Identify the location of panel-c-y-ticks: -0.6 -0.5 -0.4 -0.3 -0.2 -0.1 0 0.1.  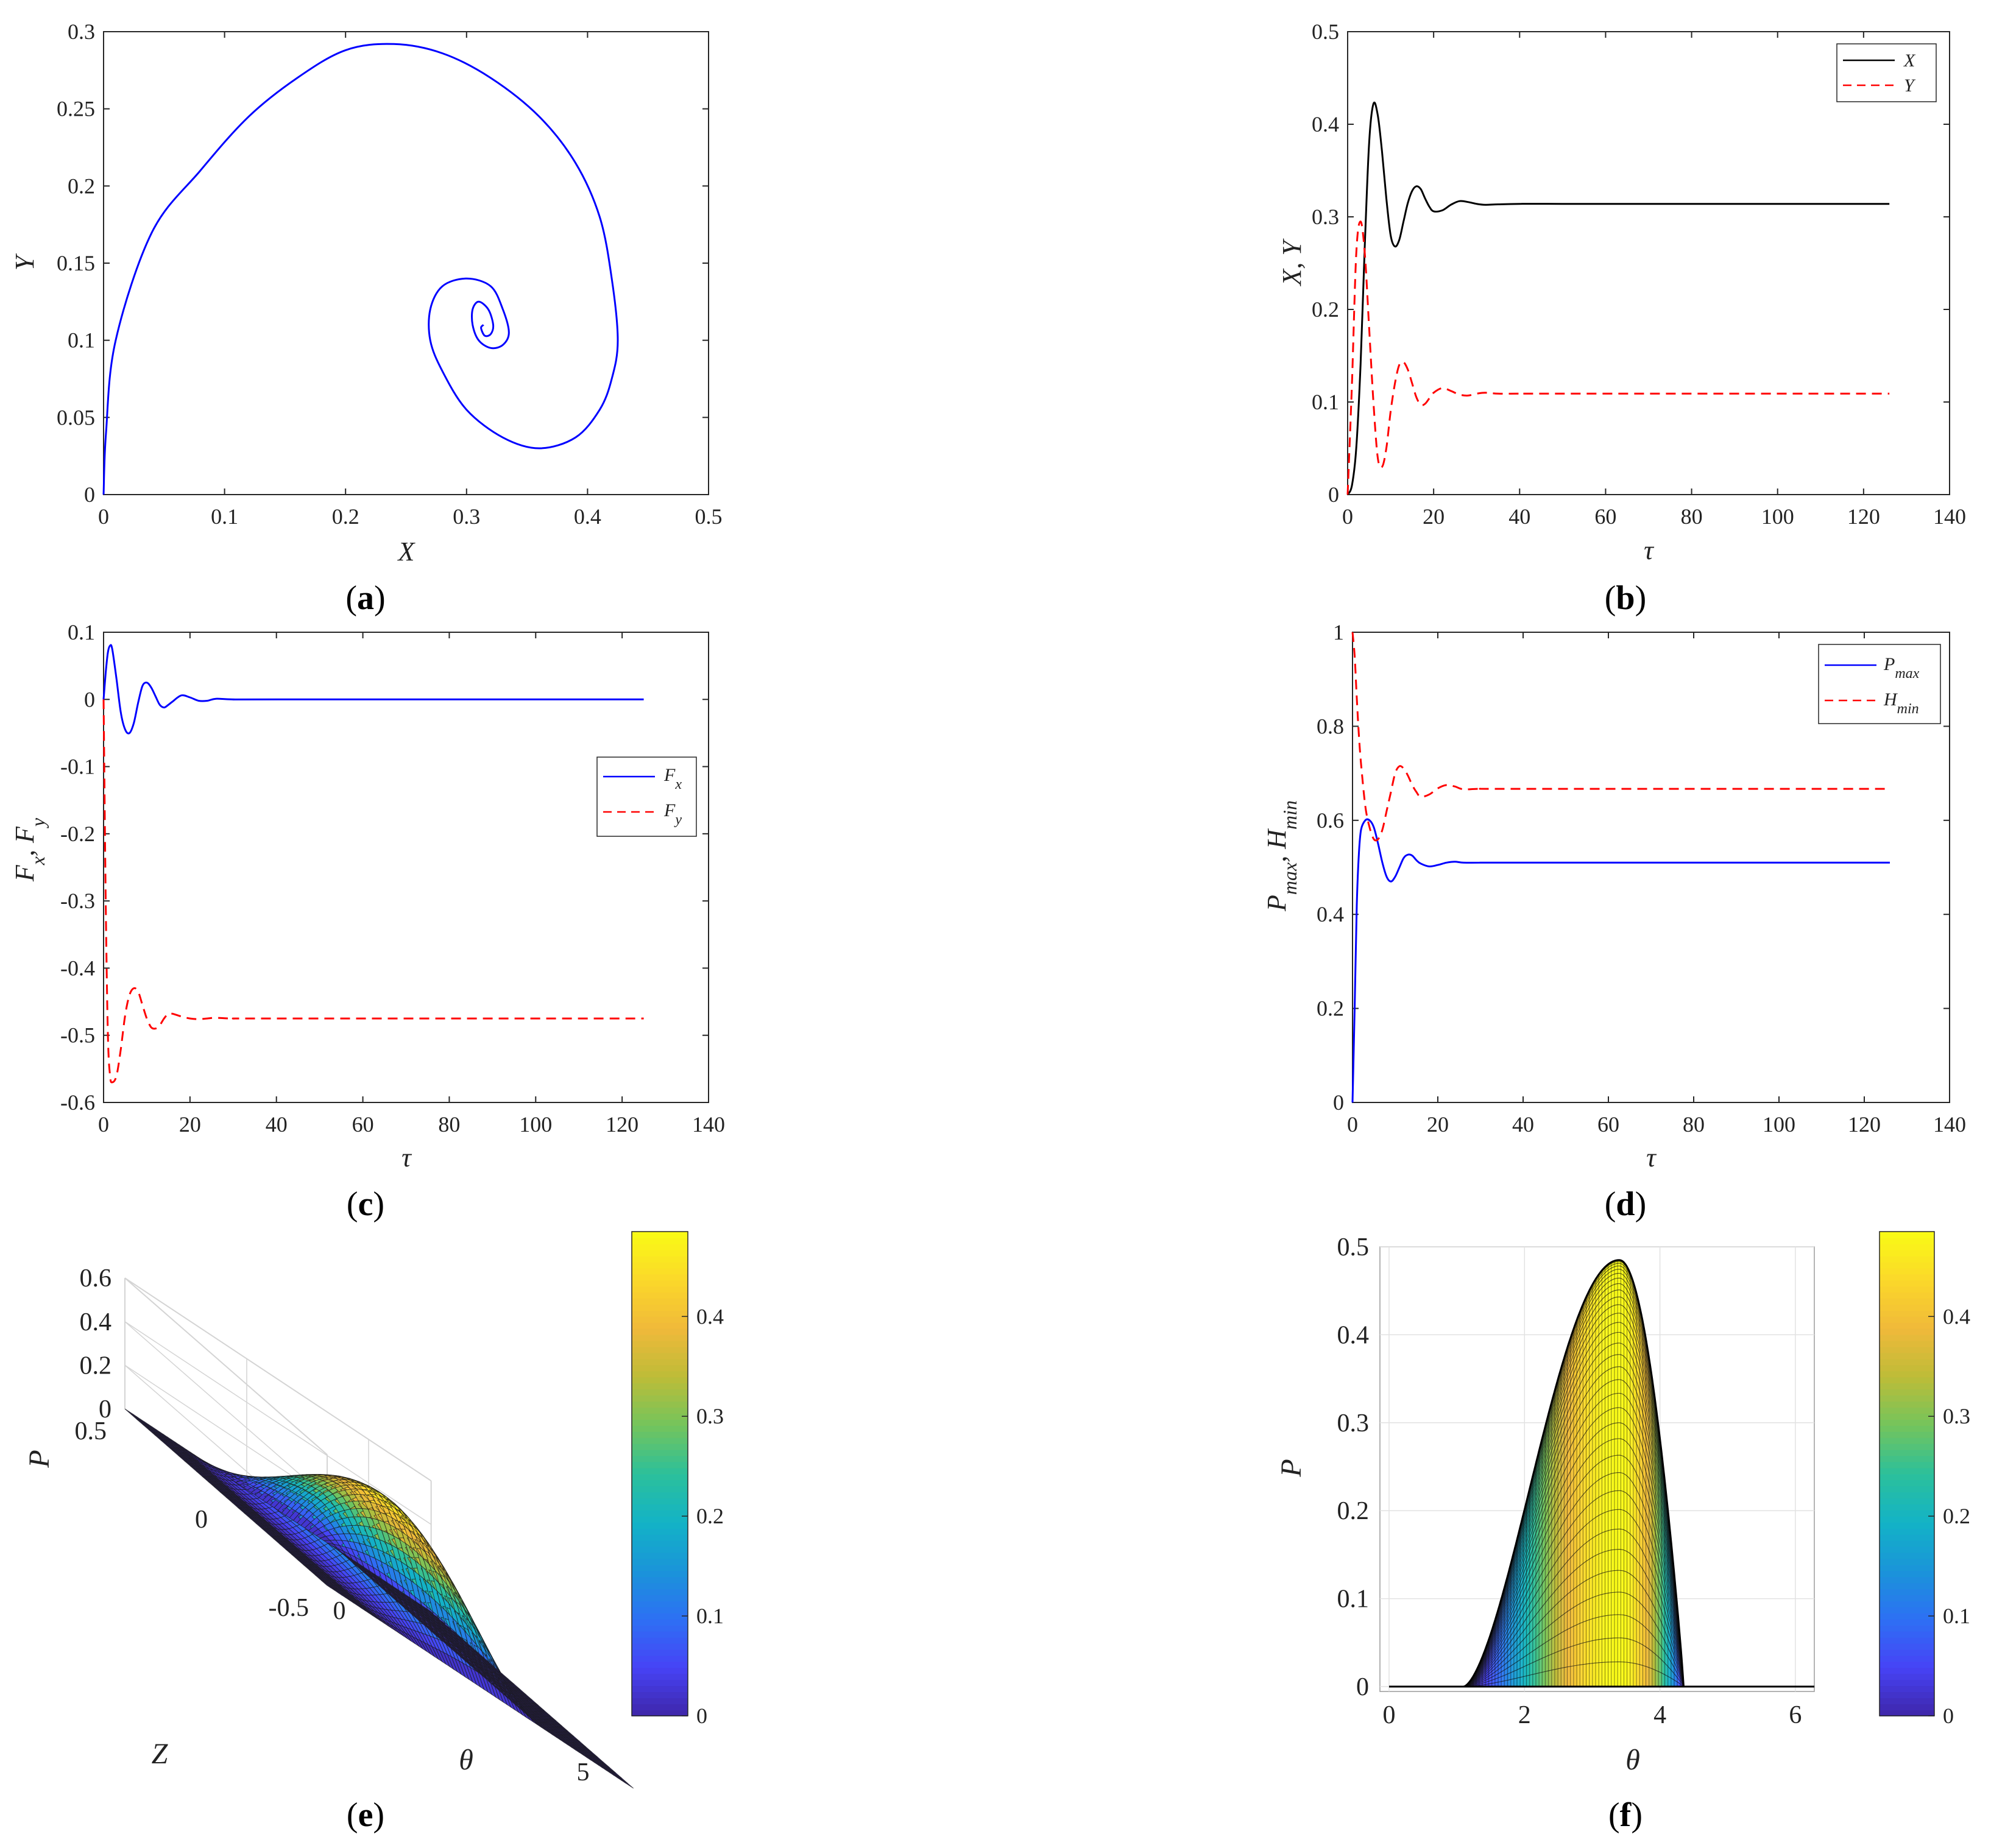
(384, 867).